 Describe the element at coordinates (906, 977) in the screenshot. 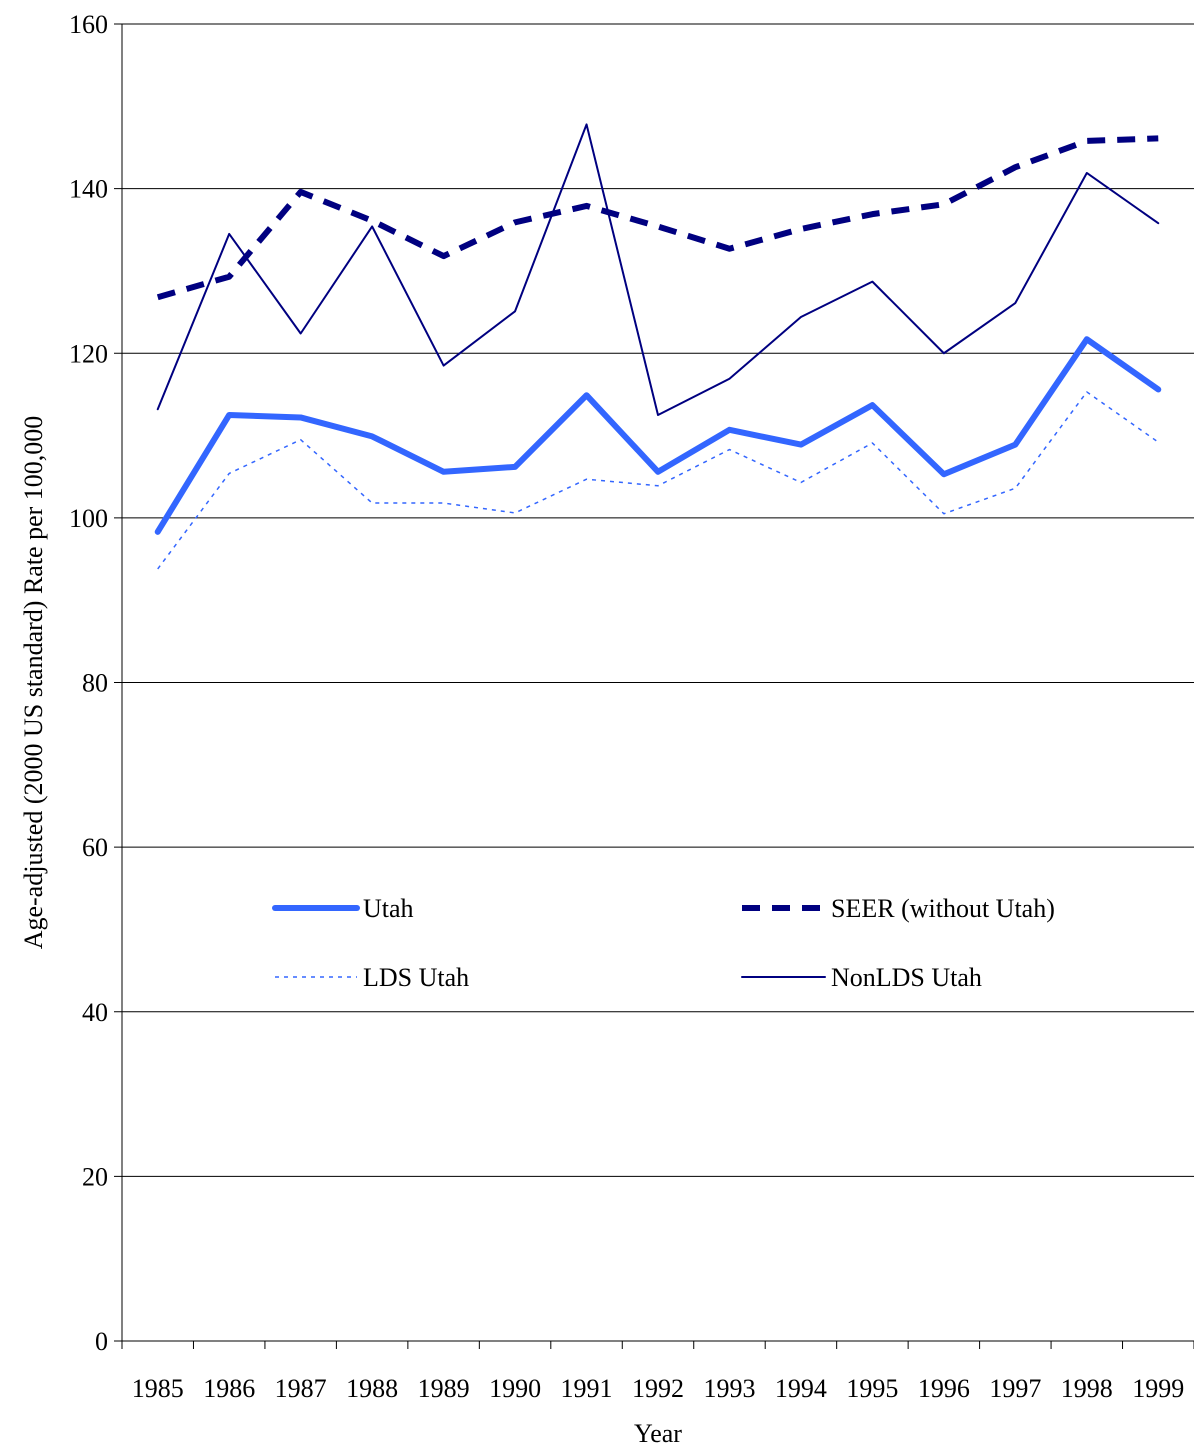

I see `legend-label: NonLDS Utah` at that location.